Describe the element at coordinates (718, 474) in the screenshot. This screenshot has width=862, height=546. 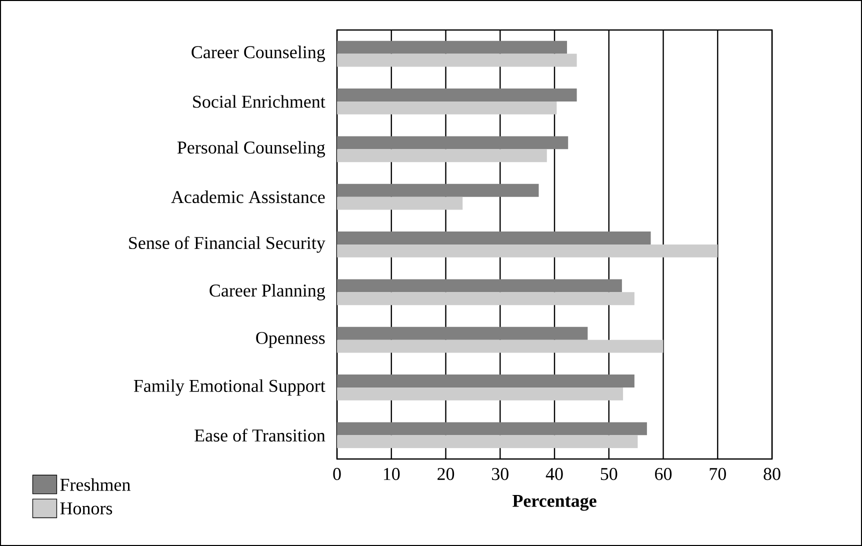
I see `x-tick-label: 70` at that location.